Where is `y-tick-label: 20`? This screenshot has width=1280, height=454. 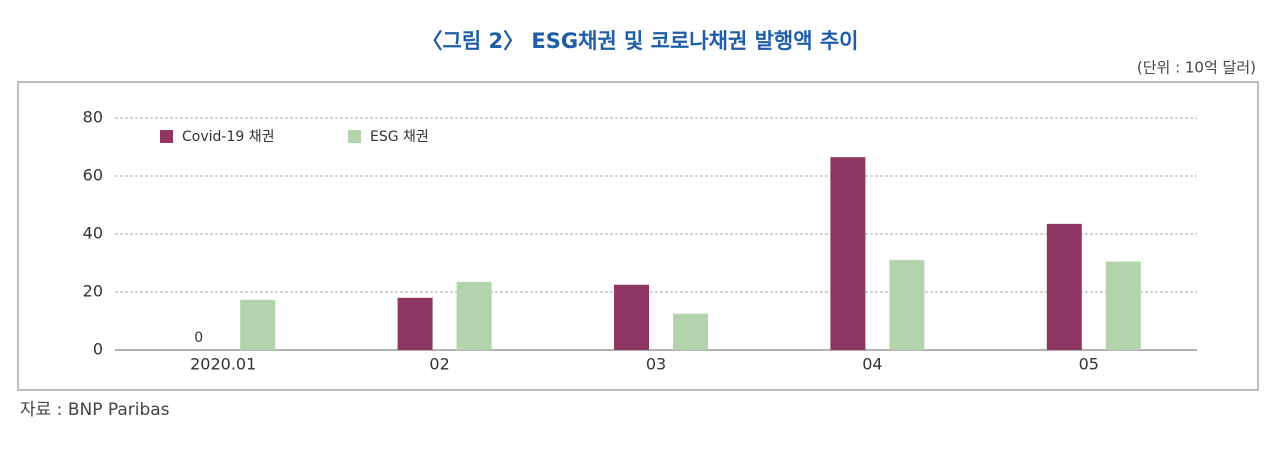 y-tick-label: 20 is located at coordinates (93, 291).